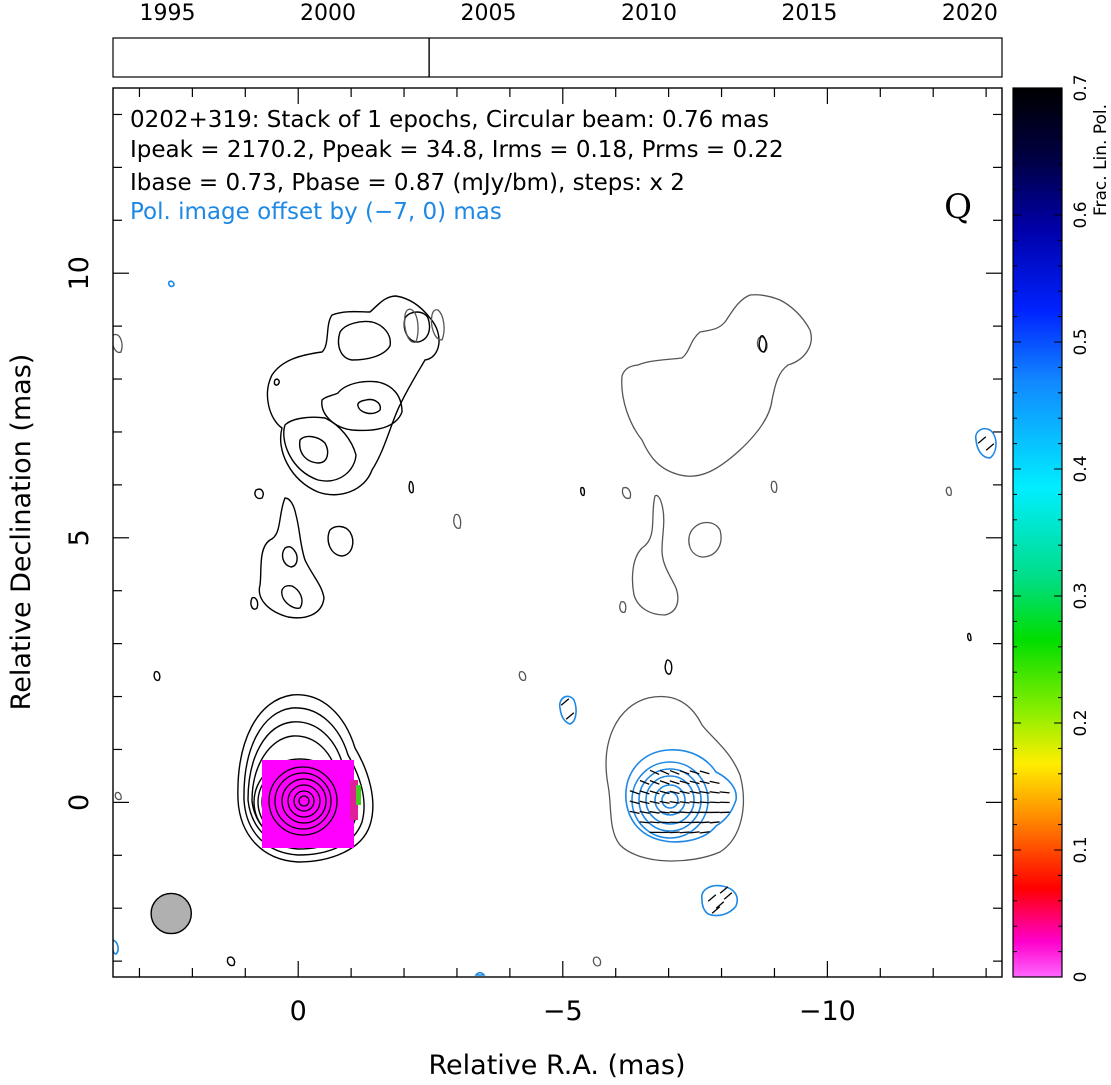 This screenshot has width=1111, height=1085. What do you see at coordinates (1081, 722) in the screenshot?
I see `colorbar-tick-label: 0.2` at bounding box center [1081, 722].